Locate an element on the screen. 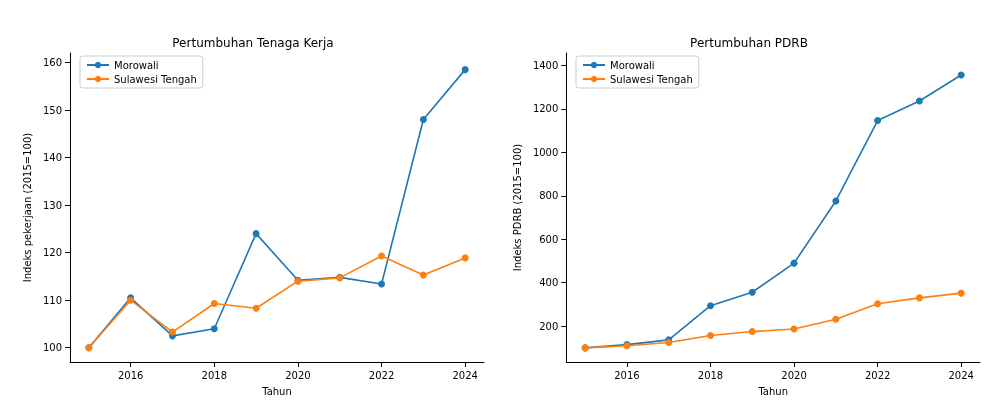 Image resolution: width=1003 pixels, height=412 pixels. y-tick-label: 1200 is located at coordinates (545, 109).